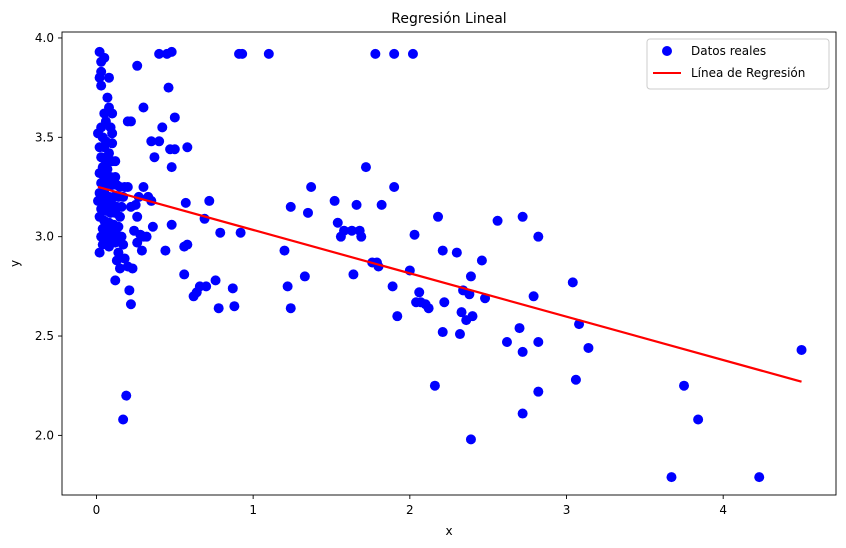 The image size is (846, 548). What do you see at coordinates (448, 19) in the screenshot?
I see `chart-title: Regresión Lineal` at bounding box center [448, 19].